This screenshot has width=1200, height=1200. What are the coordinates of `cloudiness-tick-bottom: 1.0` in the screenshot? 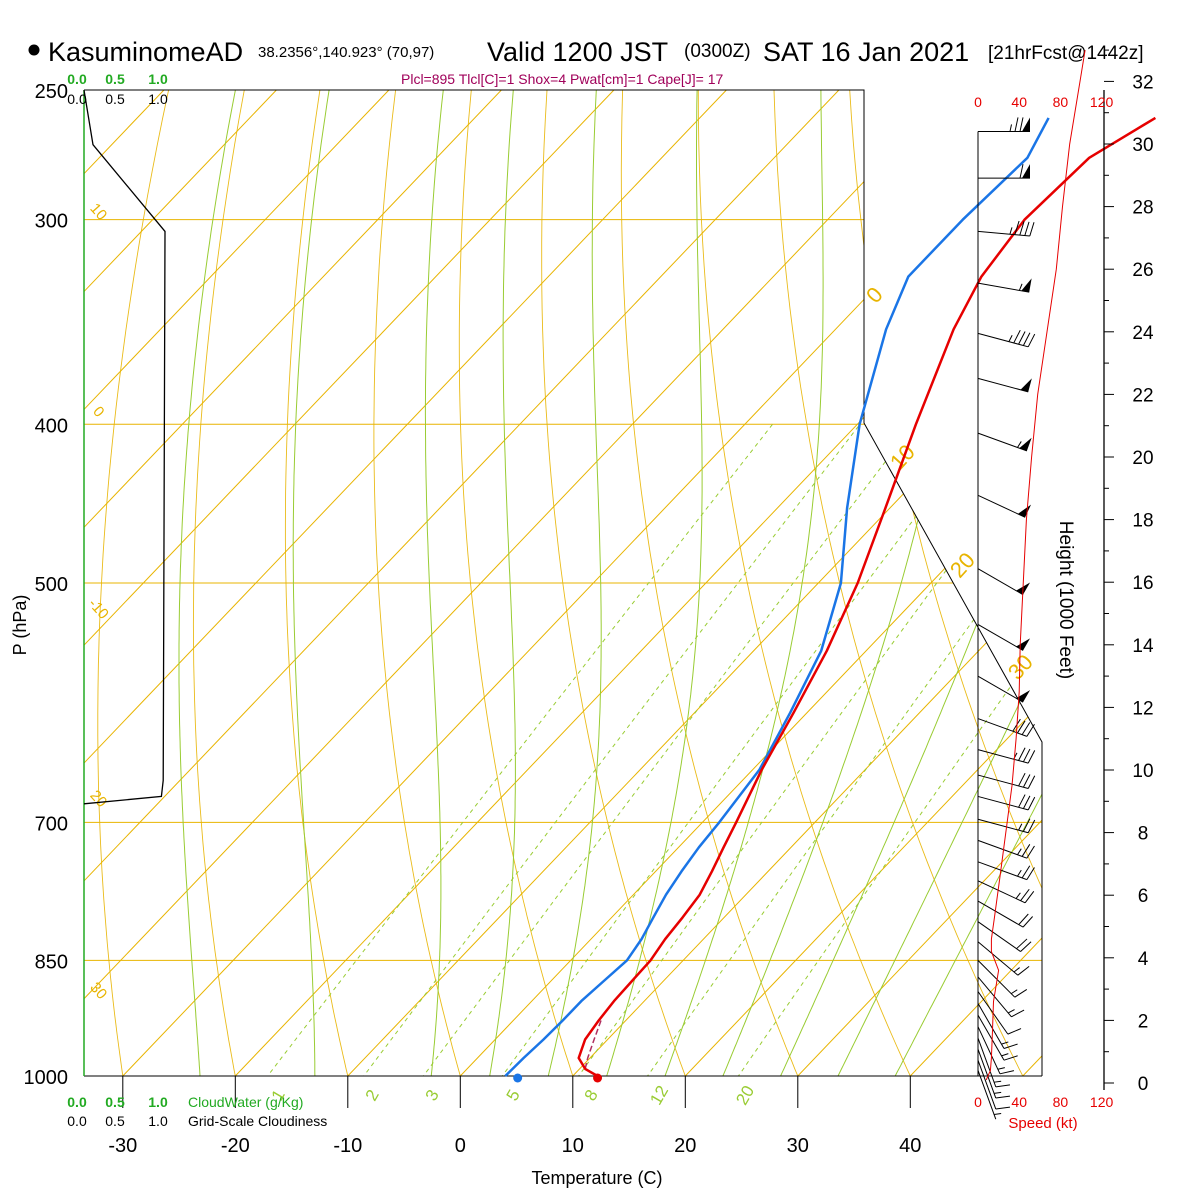 It's located at (158, 1121).